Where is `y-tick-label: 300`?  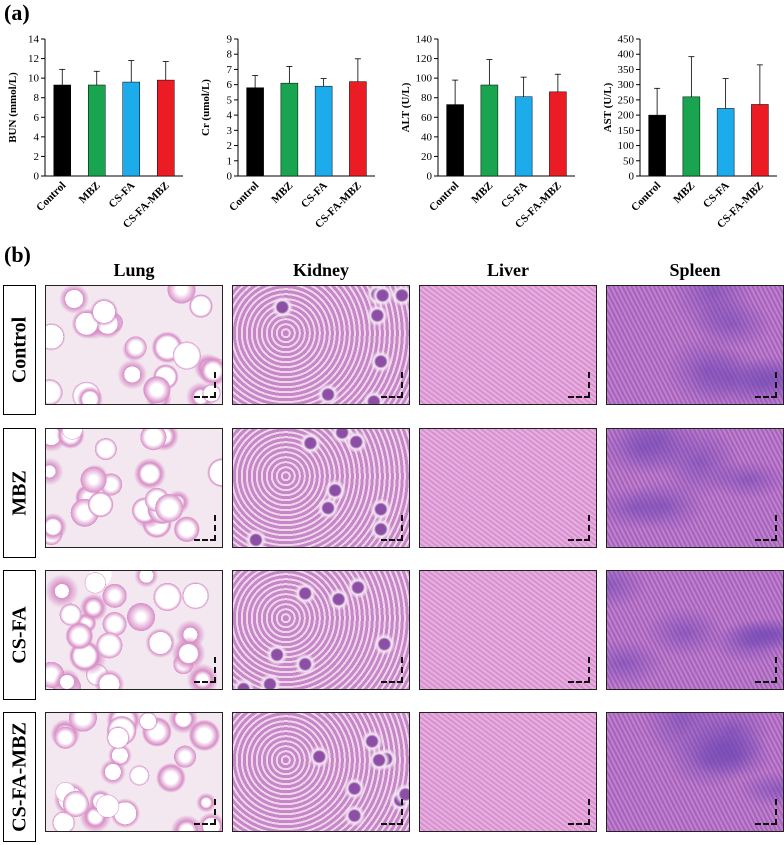
y-tick-label: 300 is located at coordinates (626, 85).